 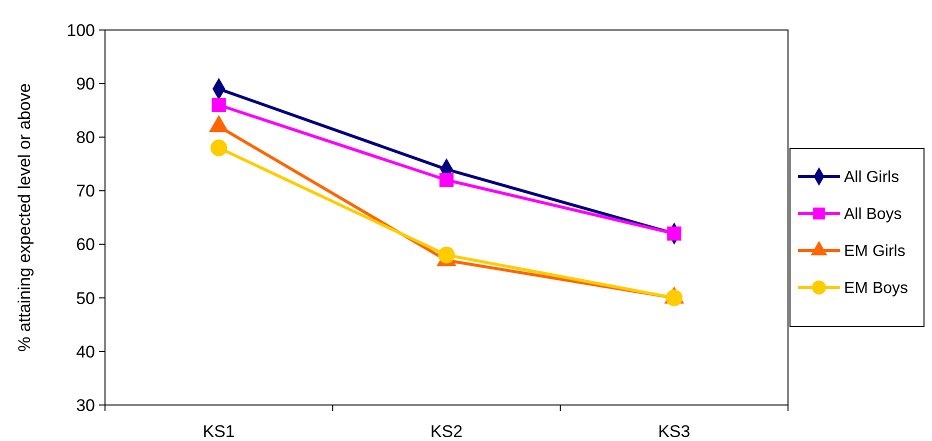 I want to click on legend-label: All Girls, so click(x=872, y=177).